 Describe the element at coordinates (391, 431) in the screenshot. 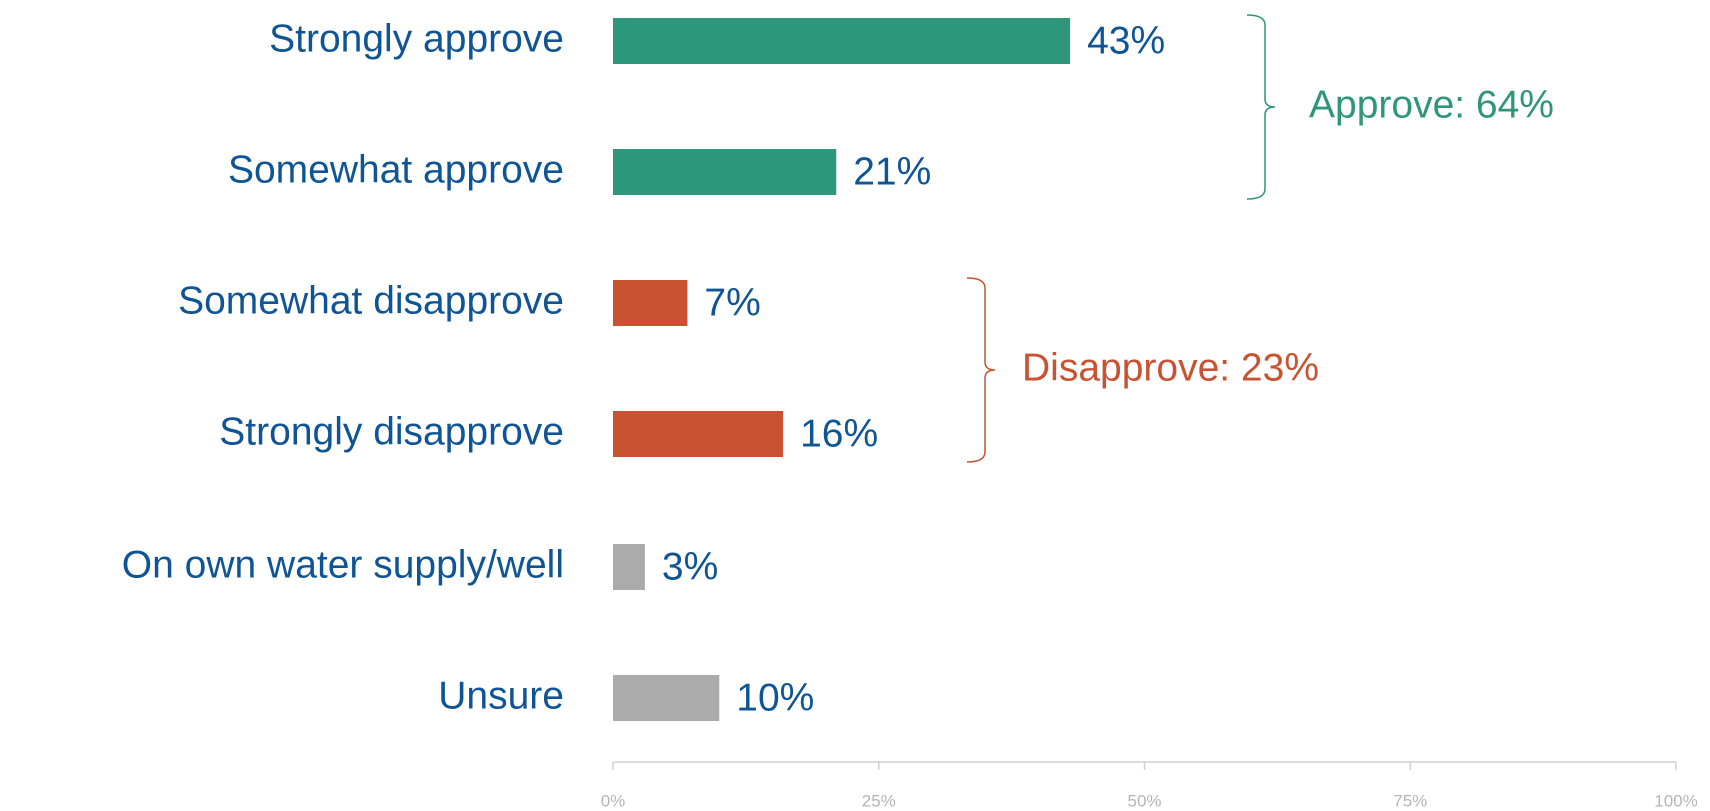

I see `category-label: Strongly disapprove` at that location.